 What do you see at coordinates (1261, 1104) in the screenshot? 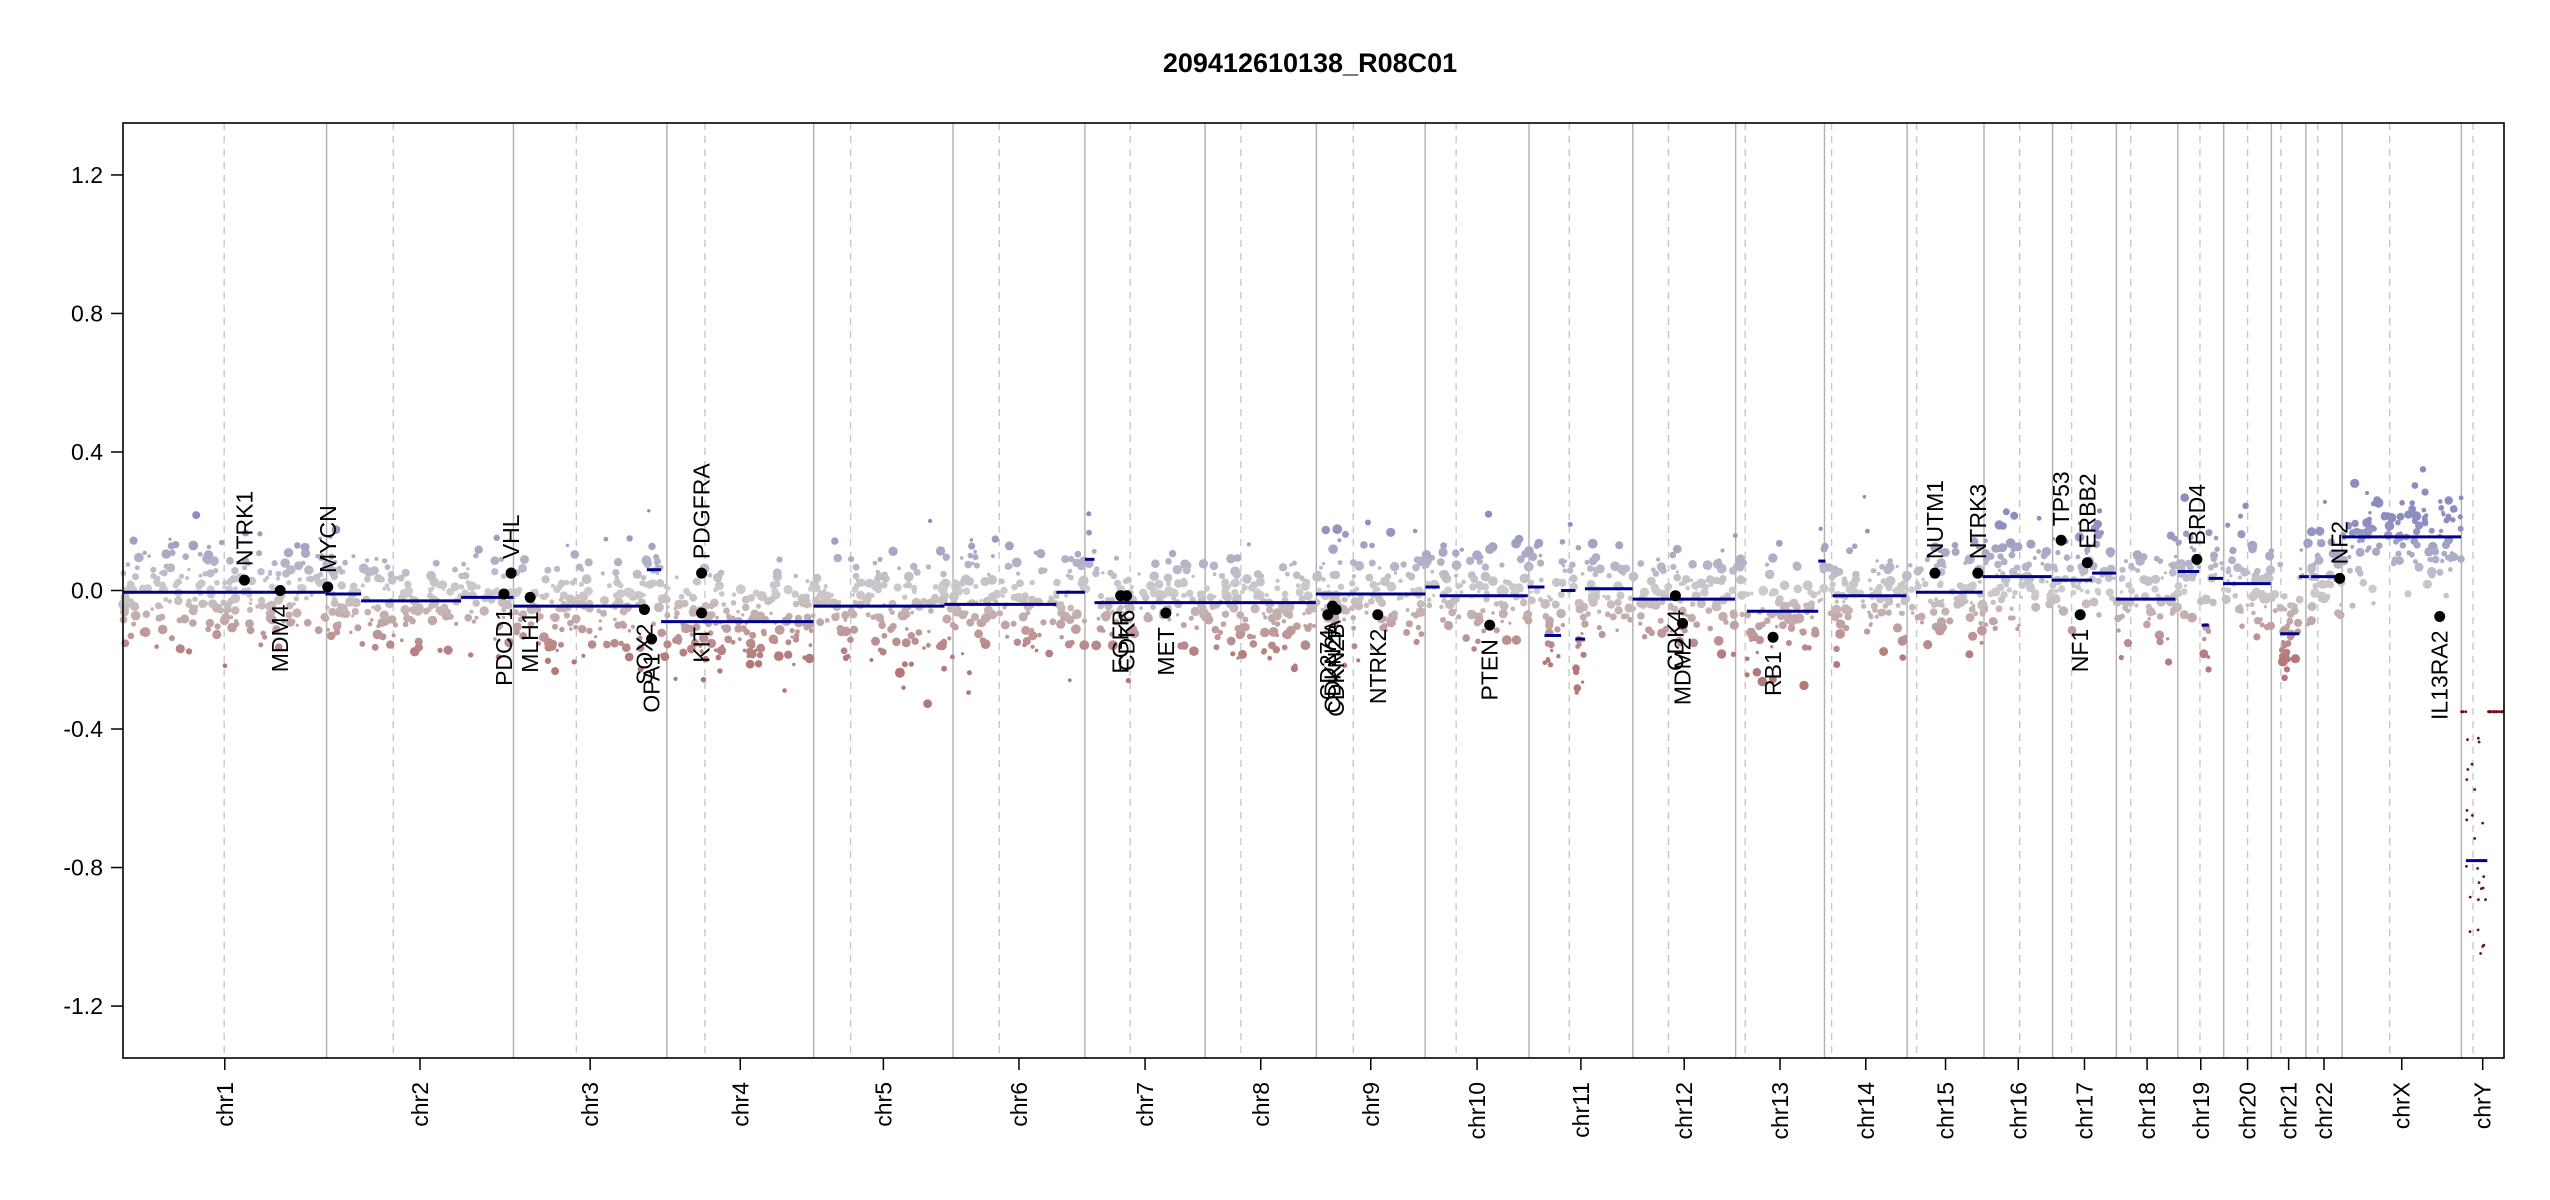
I see `x-tick-label: chr8` at bounding box center [1261, 1104].